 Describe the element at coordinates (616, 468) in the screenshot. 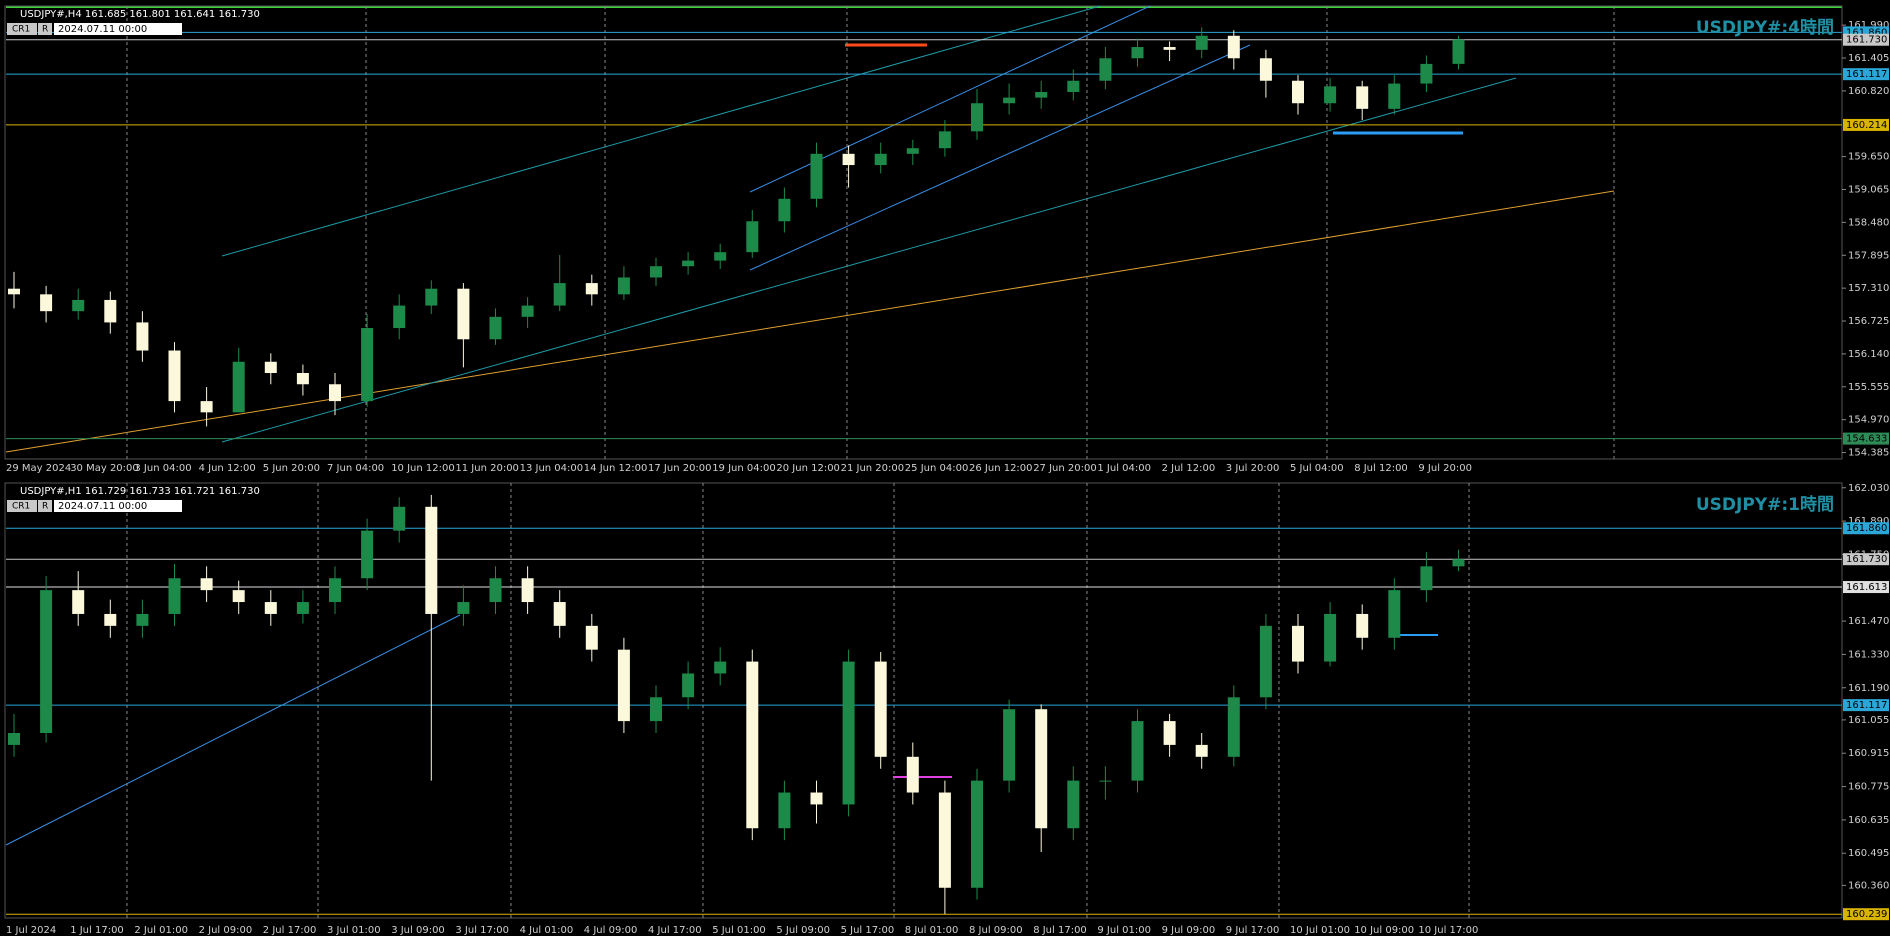

I see `x-tick-label: 14 Jun 12:00` at that location.